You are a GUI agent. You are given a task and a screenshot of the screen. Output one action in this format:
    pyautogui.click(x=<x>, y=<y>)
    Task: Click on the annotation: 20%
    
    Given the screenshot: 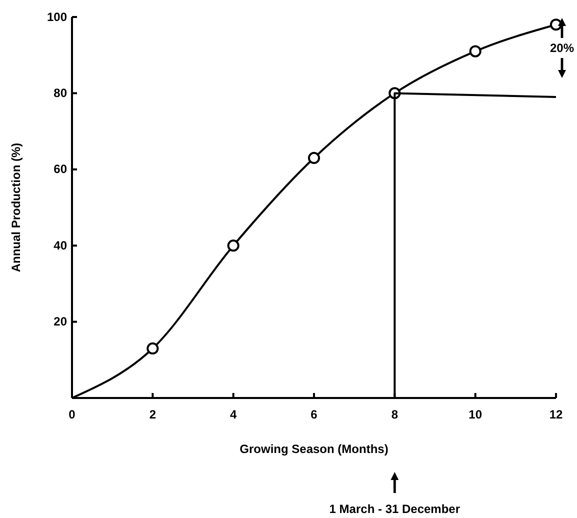 What is the action you would take?
    pyautogui.click(x=562, y=48)
    